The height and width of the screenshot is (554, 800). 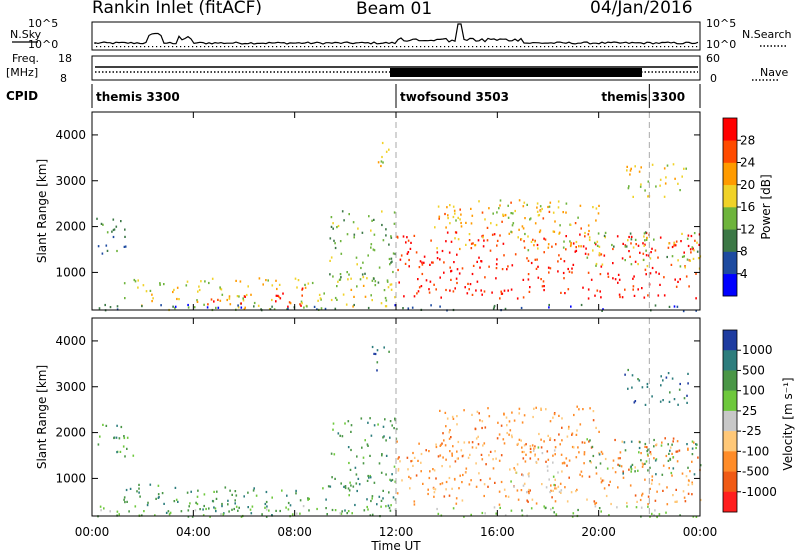 What do you see at coordinates (396, 34) in the screenshot?
I see `nsky-trace` at bounding box center [396, 34].